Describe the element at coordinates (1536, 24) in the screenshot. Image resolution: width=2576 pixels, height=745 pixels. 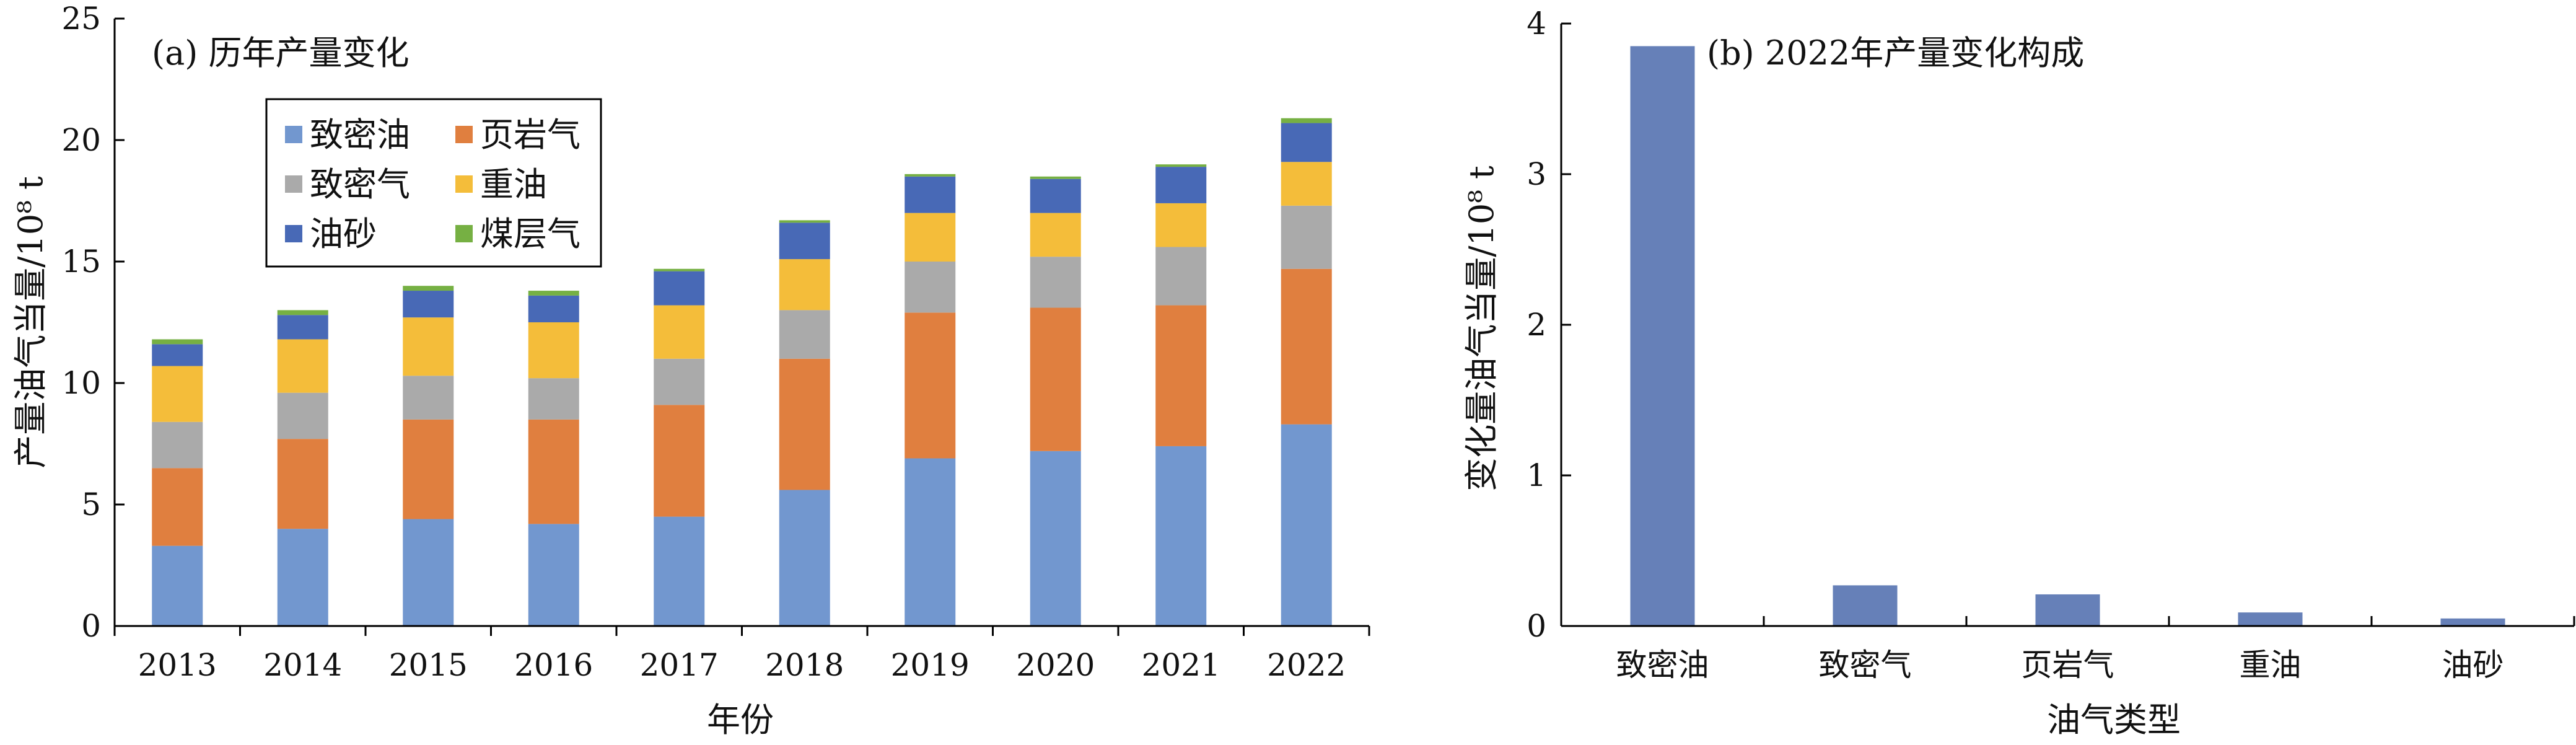
I see `y-tick-label: 4` at that location.